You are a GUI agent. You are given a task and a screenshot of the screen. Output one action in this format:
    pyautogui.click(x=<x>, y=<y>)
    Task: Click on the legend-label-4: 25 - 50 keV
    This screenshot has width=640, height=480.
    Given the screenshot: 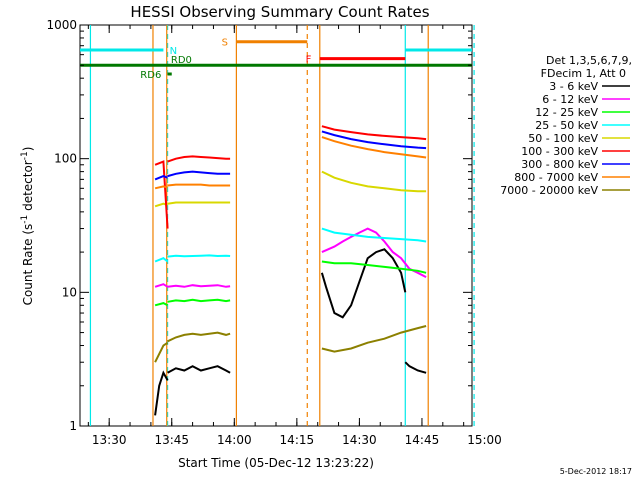 What is the action you would take?
    pyautogui.click(x=566, y=125)
    